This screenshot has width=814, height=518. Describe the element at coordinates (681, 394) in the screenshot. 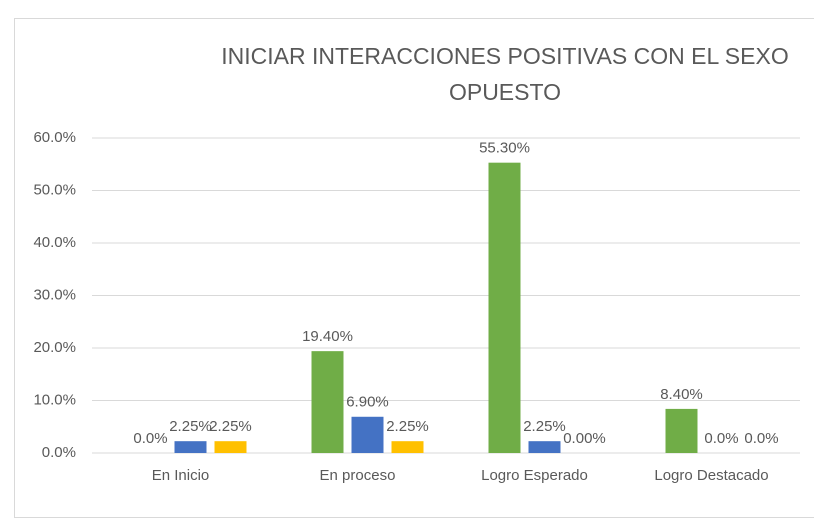

I see `value-label: 8.40%` at that location.